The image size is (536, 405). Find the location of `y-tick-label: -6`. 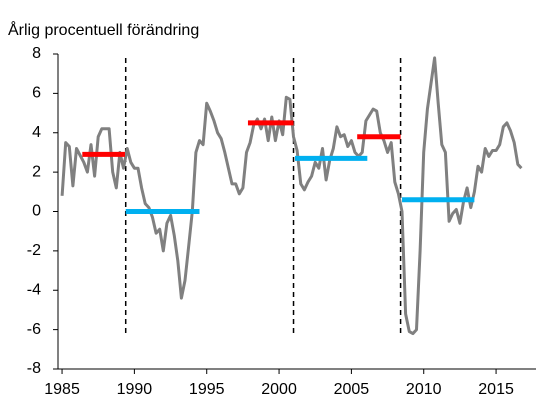

y-tick-label: -6 is located at coordinates (34, 329).